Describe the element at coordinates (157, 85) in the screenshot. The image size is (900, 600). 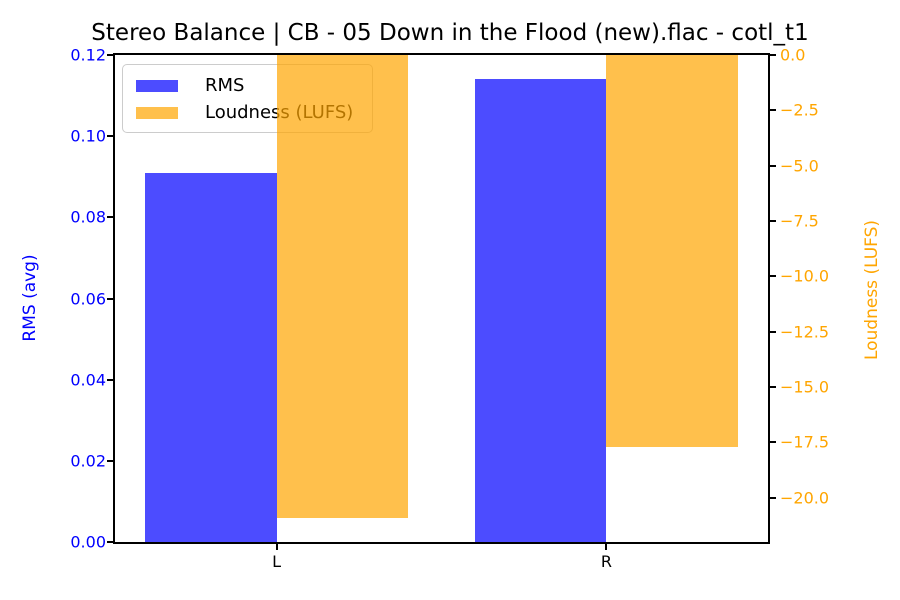
I see `legend-swatch-rms` at that location.